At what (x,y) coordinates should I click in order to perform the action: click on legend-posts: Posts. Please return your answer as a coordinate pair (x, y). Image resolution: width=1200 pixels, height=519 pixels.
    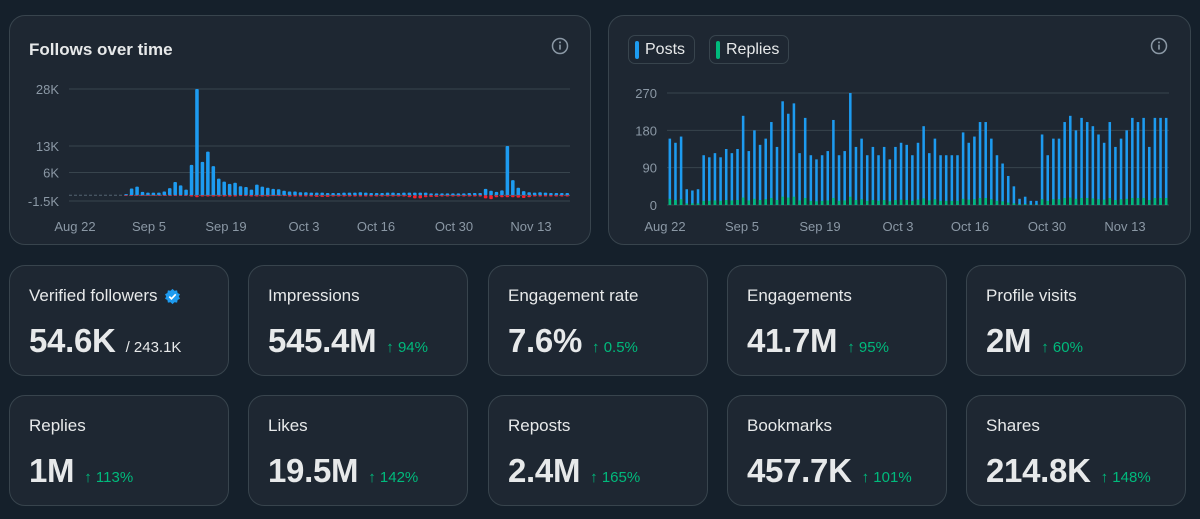
    Looking at the image, I should click on (662, 49).